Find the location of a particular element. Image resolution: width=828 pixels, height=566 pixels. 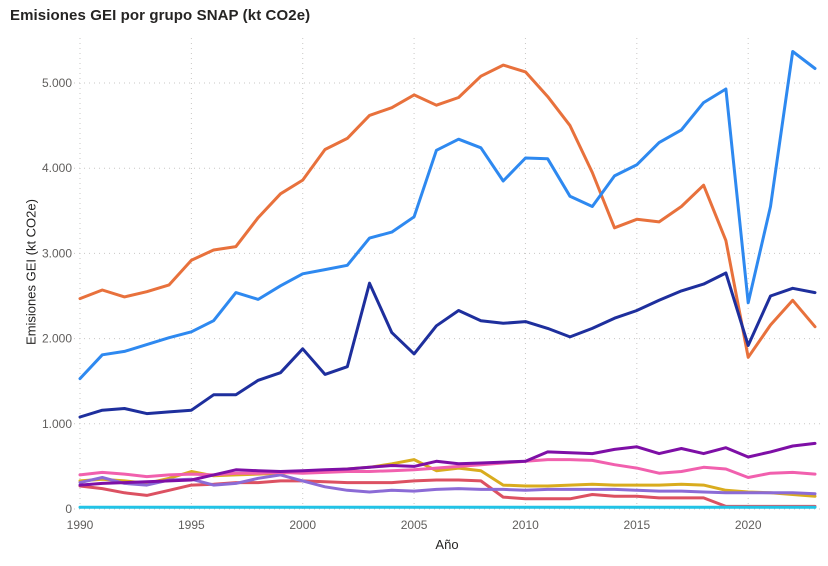

x-tick-label: 1995 is located at coordinates (191, 525).